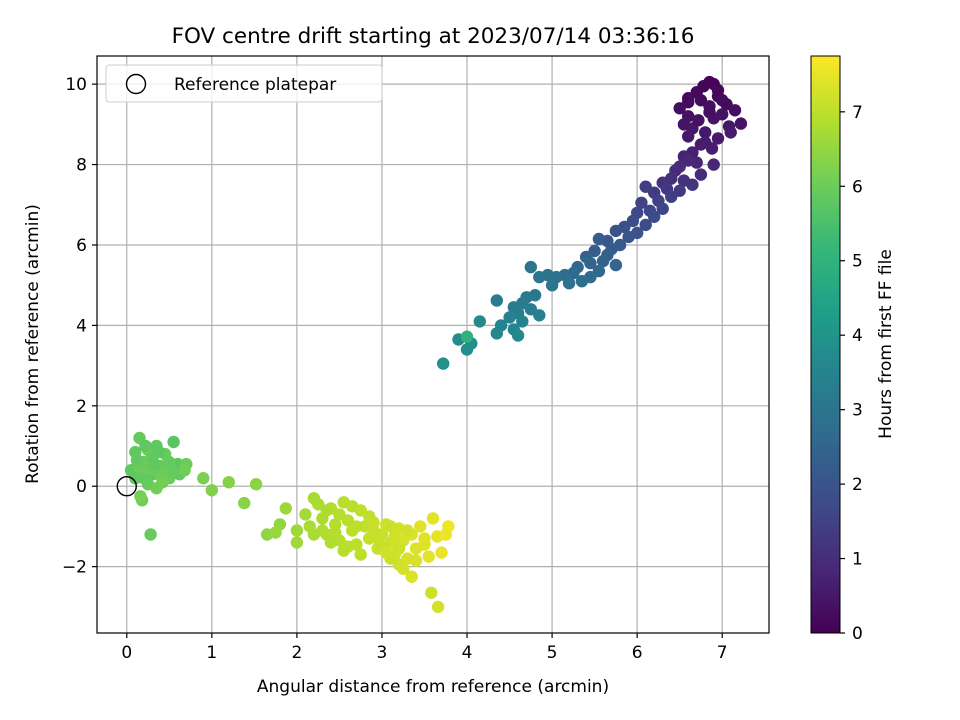 This screenshot has height=720, width=960. What do you see at coordinates (136, 84) in the screenshot?
I see `legend-marker-open-circle` at bounding box center [136, 84].